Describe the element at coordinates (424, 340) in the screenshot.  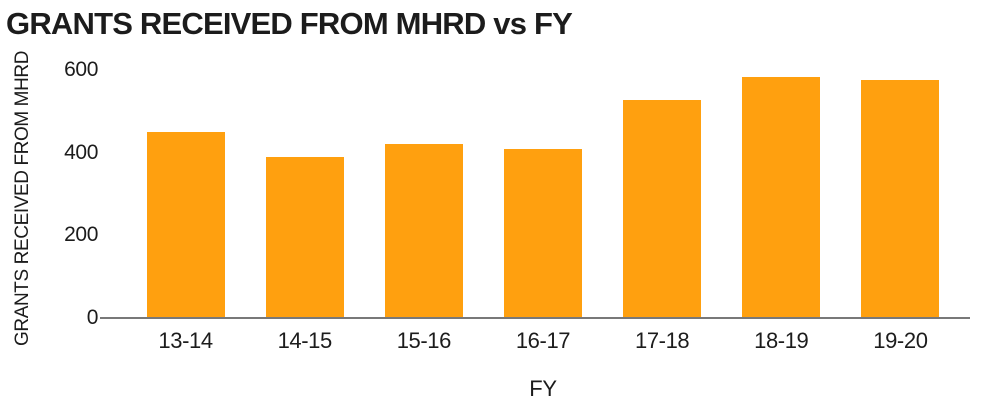
I see `x-tick-label: 15-16` at that location.